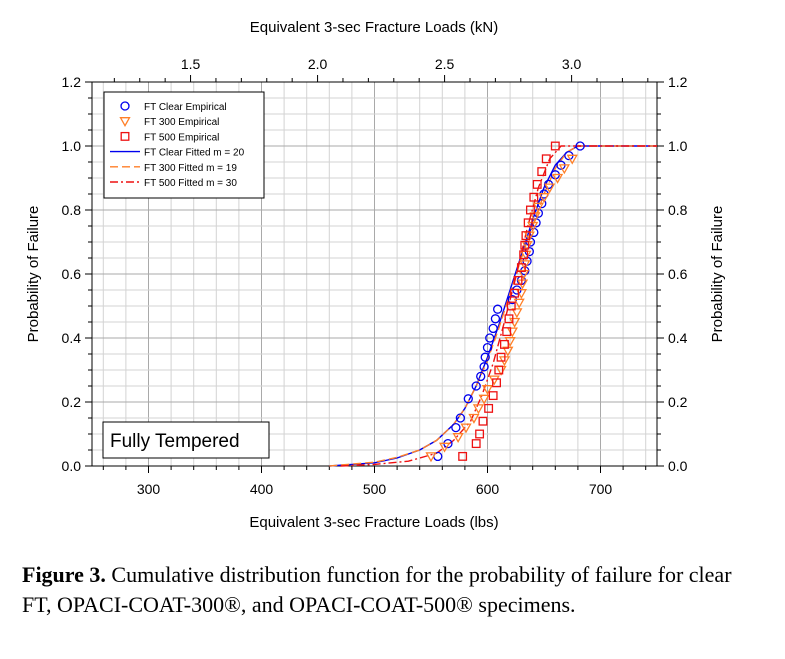 Image resolution: width=785 pixels, height=659 pixels. Describe the element at coordinates (678, 146) in the screenshot. I see `y2-tick-label: 1.0` at that location.